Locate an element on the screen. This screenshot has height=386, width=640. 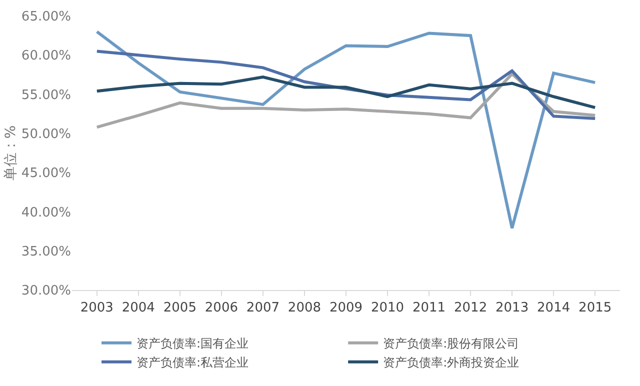
x-tick-label: 2006 is located at coordinates (221, 308).